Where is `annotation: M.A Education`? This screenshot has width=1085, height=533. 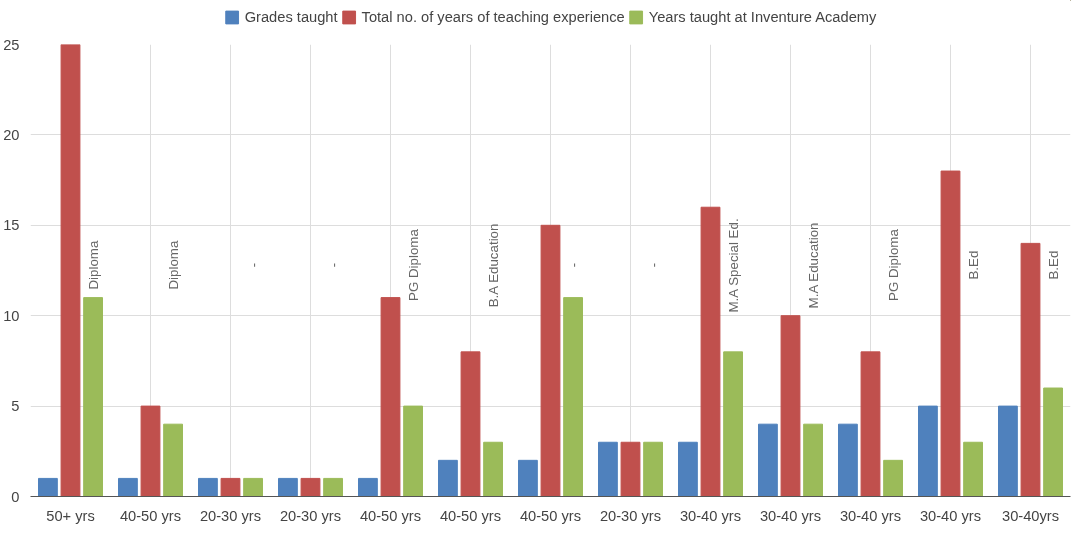
annotation: M.A Education is located at coordinates (813, 265).